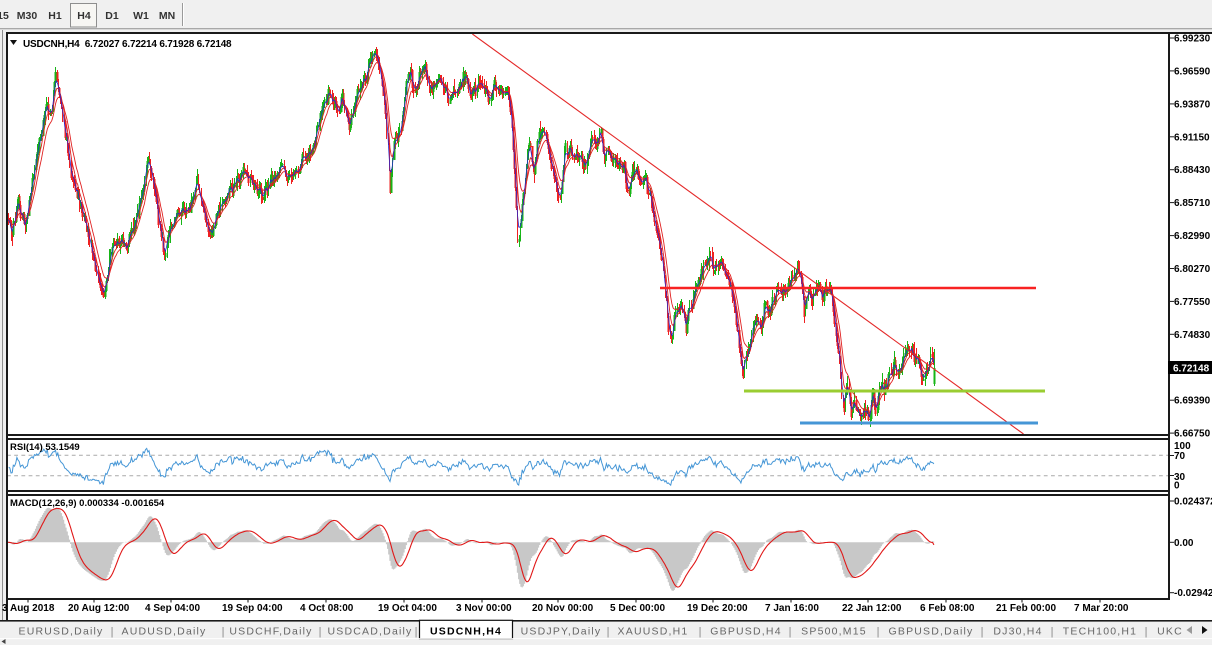 This screenshot has height=645, width=1212. What do you see at coordinates (27, 16) in the screenshot?
I see `svg-text: M30` at bounding box center [27, 16].